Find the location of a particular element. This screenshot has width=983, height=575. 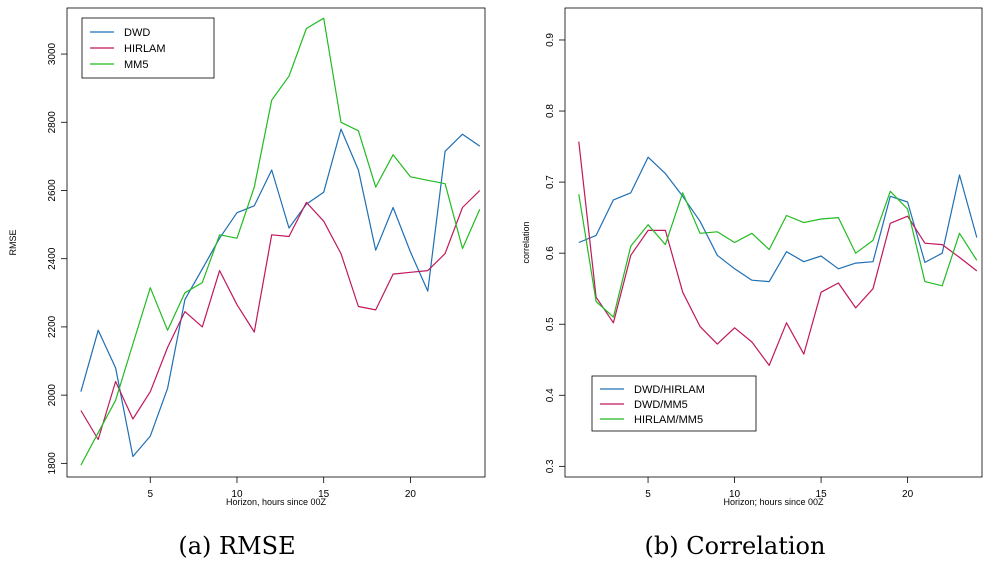

chart2-x-axis-label: Horizon; hours since 00Z is located at coordinates (773, 502).